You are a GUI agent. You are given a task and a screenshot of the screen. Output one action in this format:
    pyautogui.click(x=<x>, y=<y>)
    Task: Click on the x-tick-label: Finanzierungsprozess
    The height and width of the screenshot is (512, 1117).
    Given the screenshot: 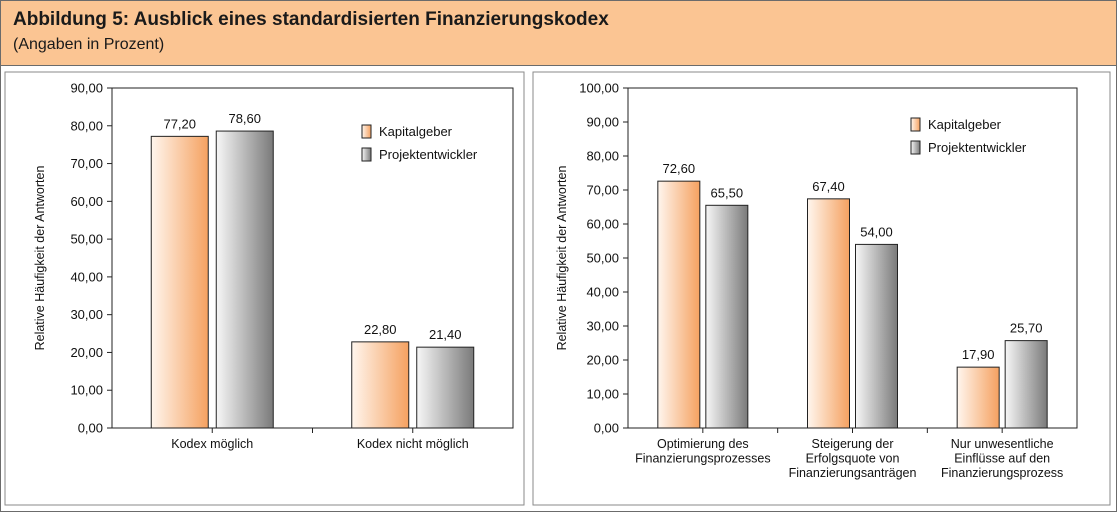 What is the action you would take?
    pyautogui.click(x=1002, y=473)
    